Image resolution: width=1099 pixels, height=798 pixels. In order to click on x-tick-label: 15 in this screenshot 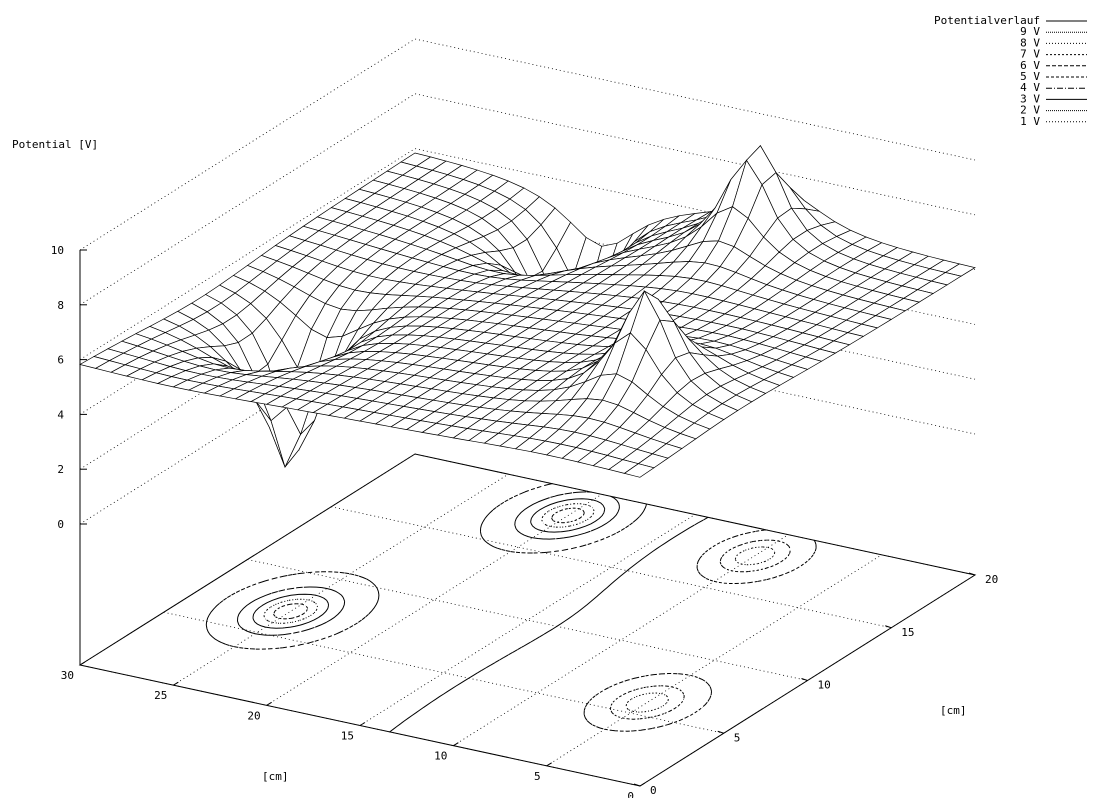, I will do `click(347, 736)`.